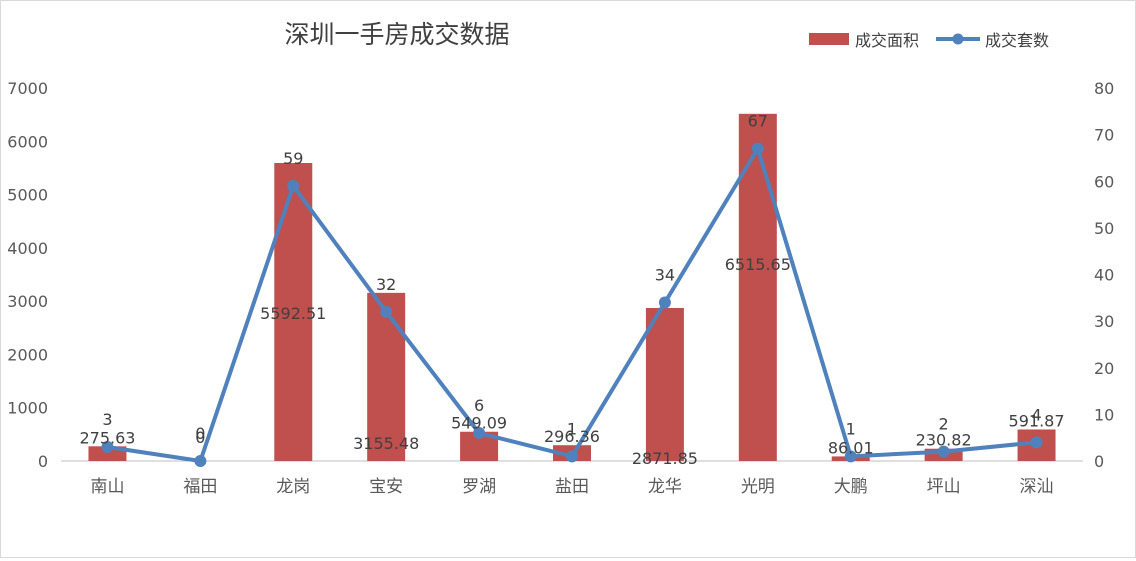 This screenshot has width=1136, height=561. What do you see at coordinates (944, 487) in the screenshot?
I see `x-tick-label: 坪山` at bounding box center [944, 487].